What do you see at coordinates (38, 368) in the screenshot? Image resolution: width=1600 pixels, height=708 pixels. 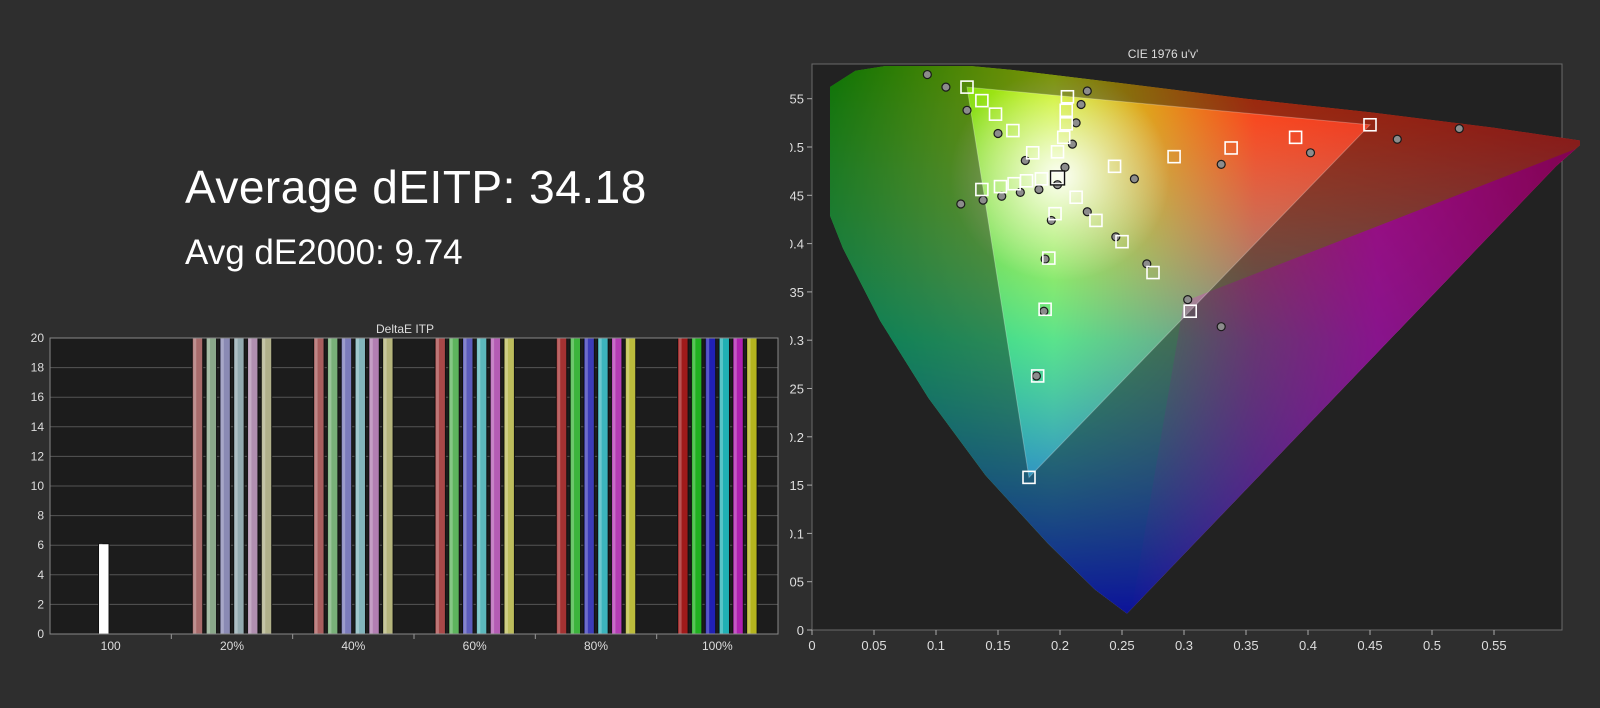 I see `y-tick-label: 18` at bounding box center [38, 368].